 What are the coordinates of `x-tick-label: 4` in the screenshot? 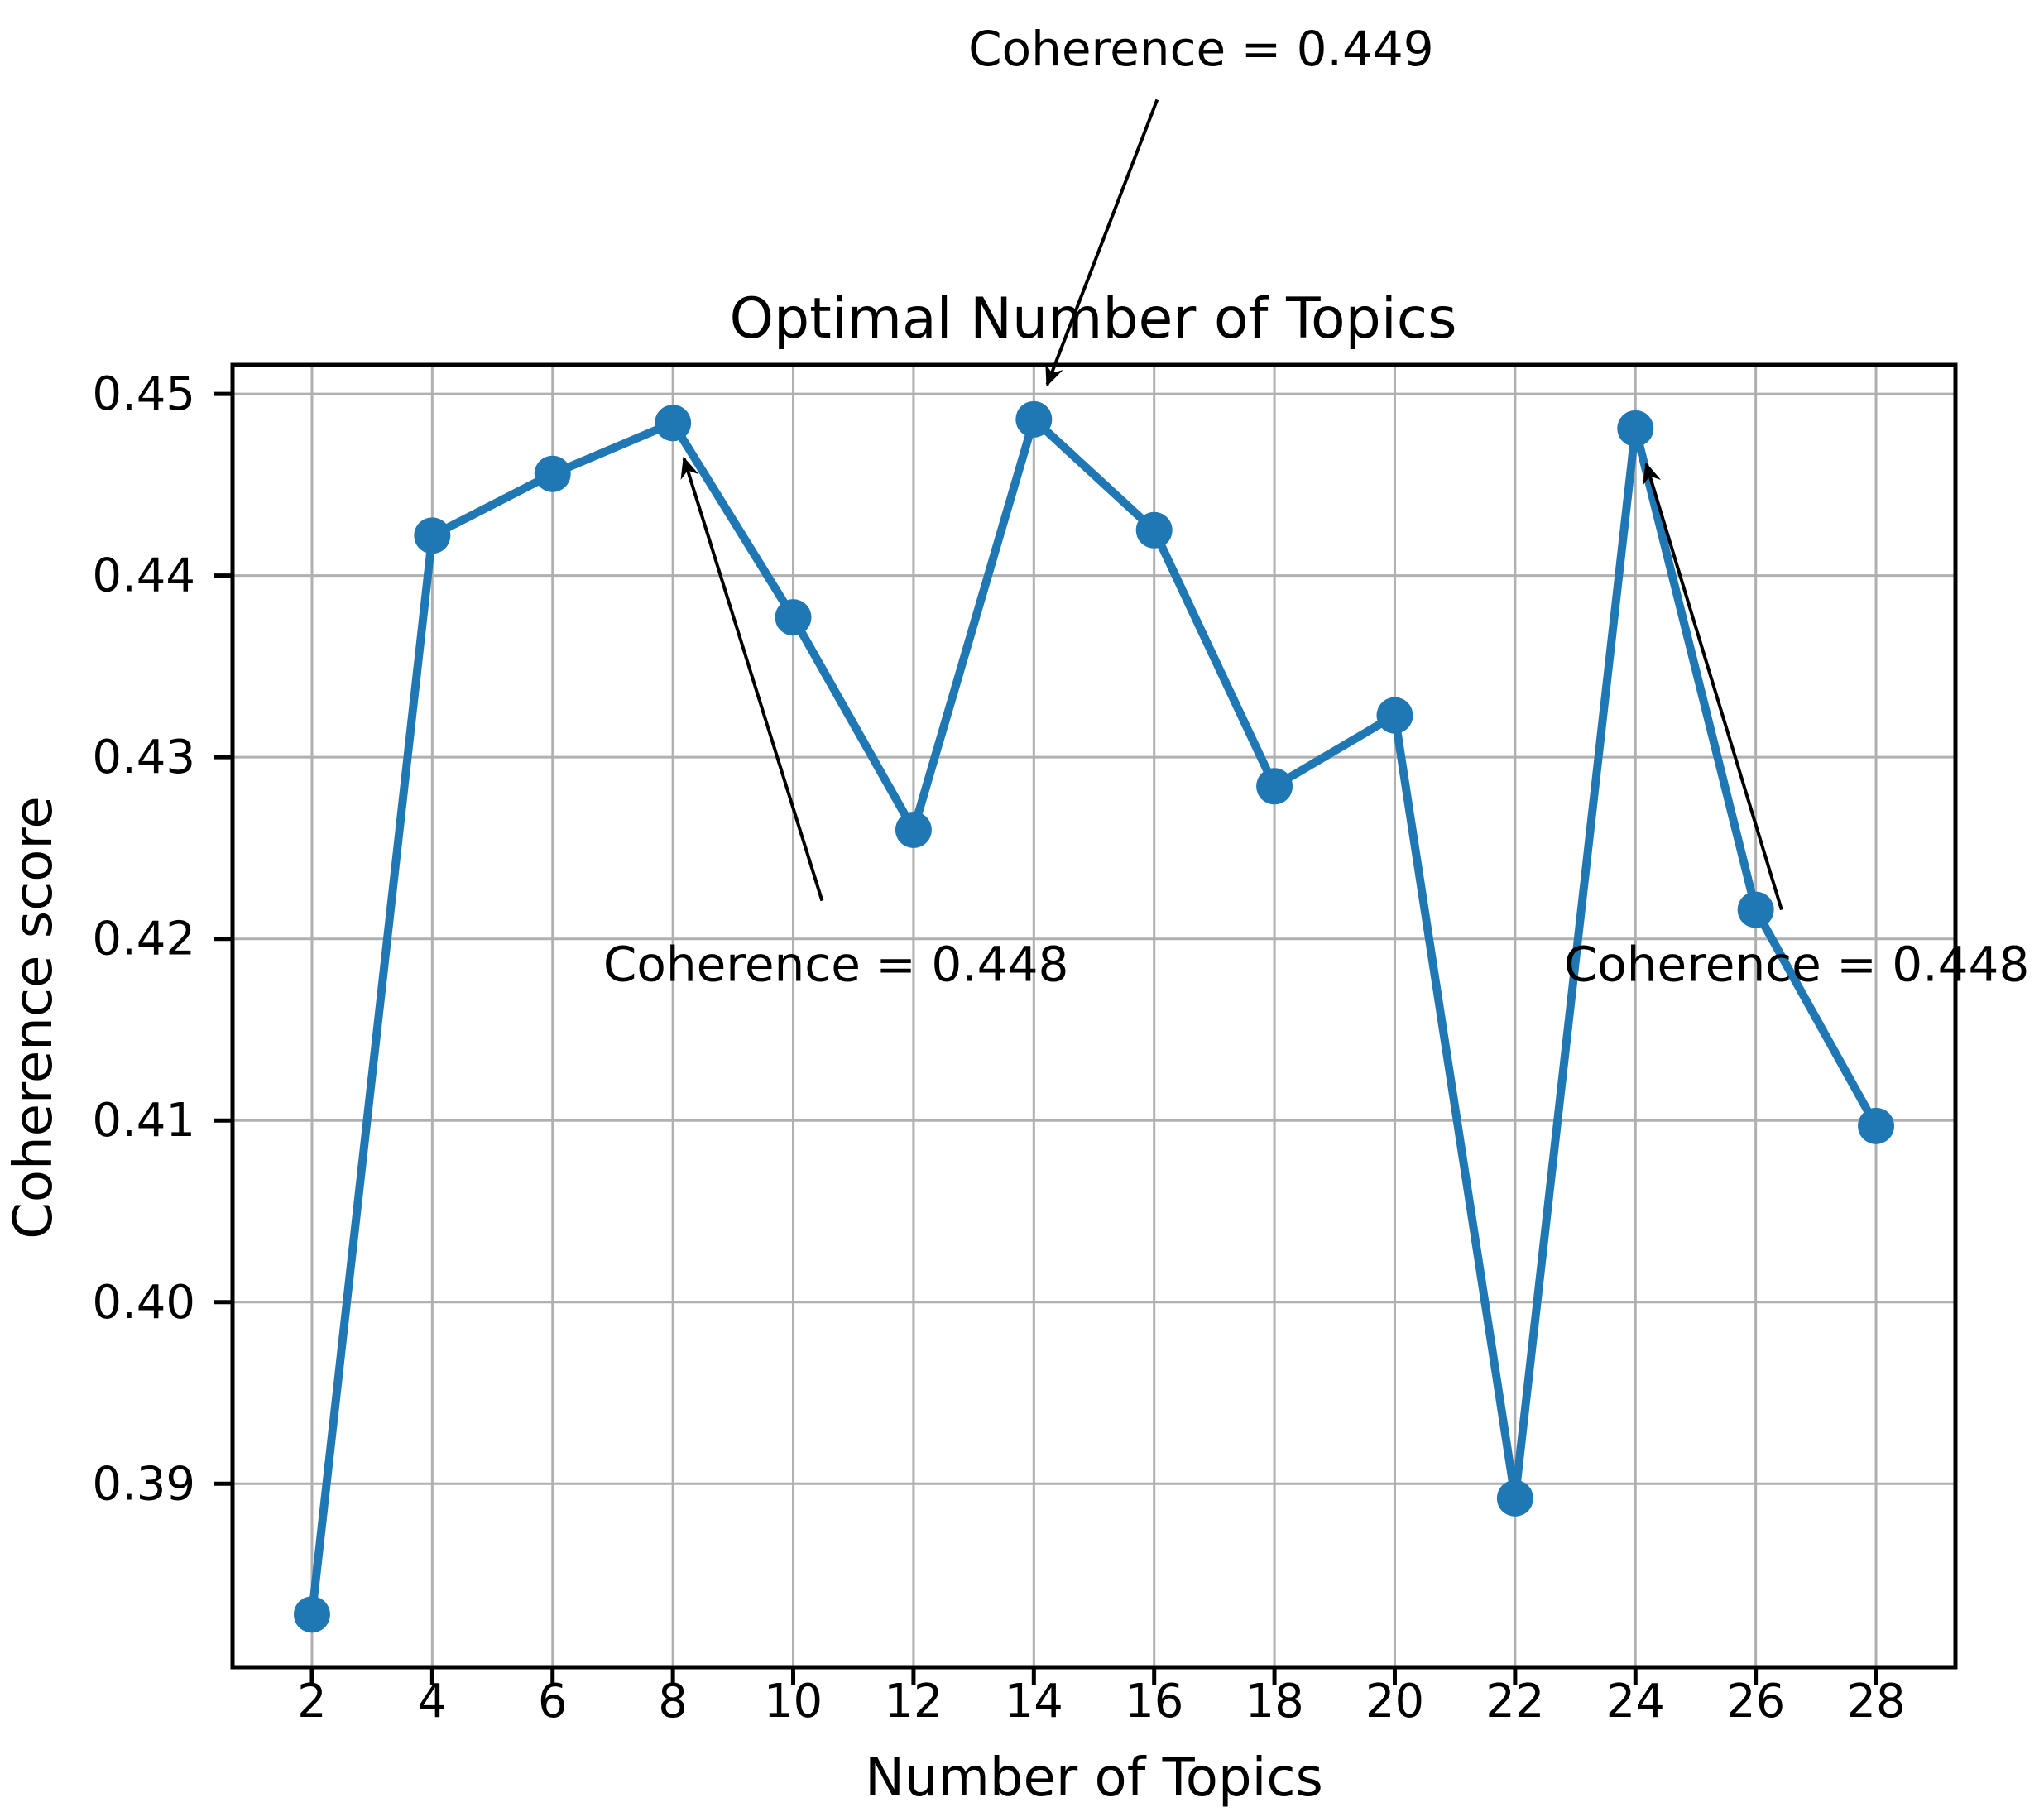 It's located at (433, 1702).